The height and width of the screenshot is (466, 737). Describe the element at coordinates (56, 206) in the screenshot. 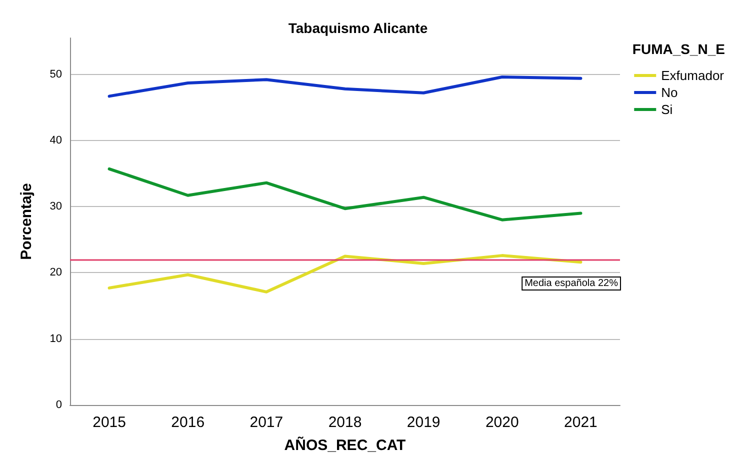

I see `y-tick-label: 30` at that location.